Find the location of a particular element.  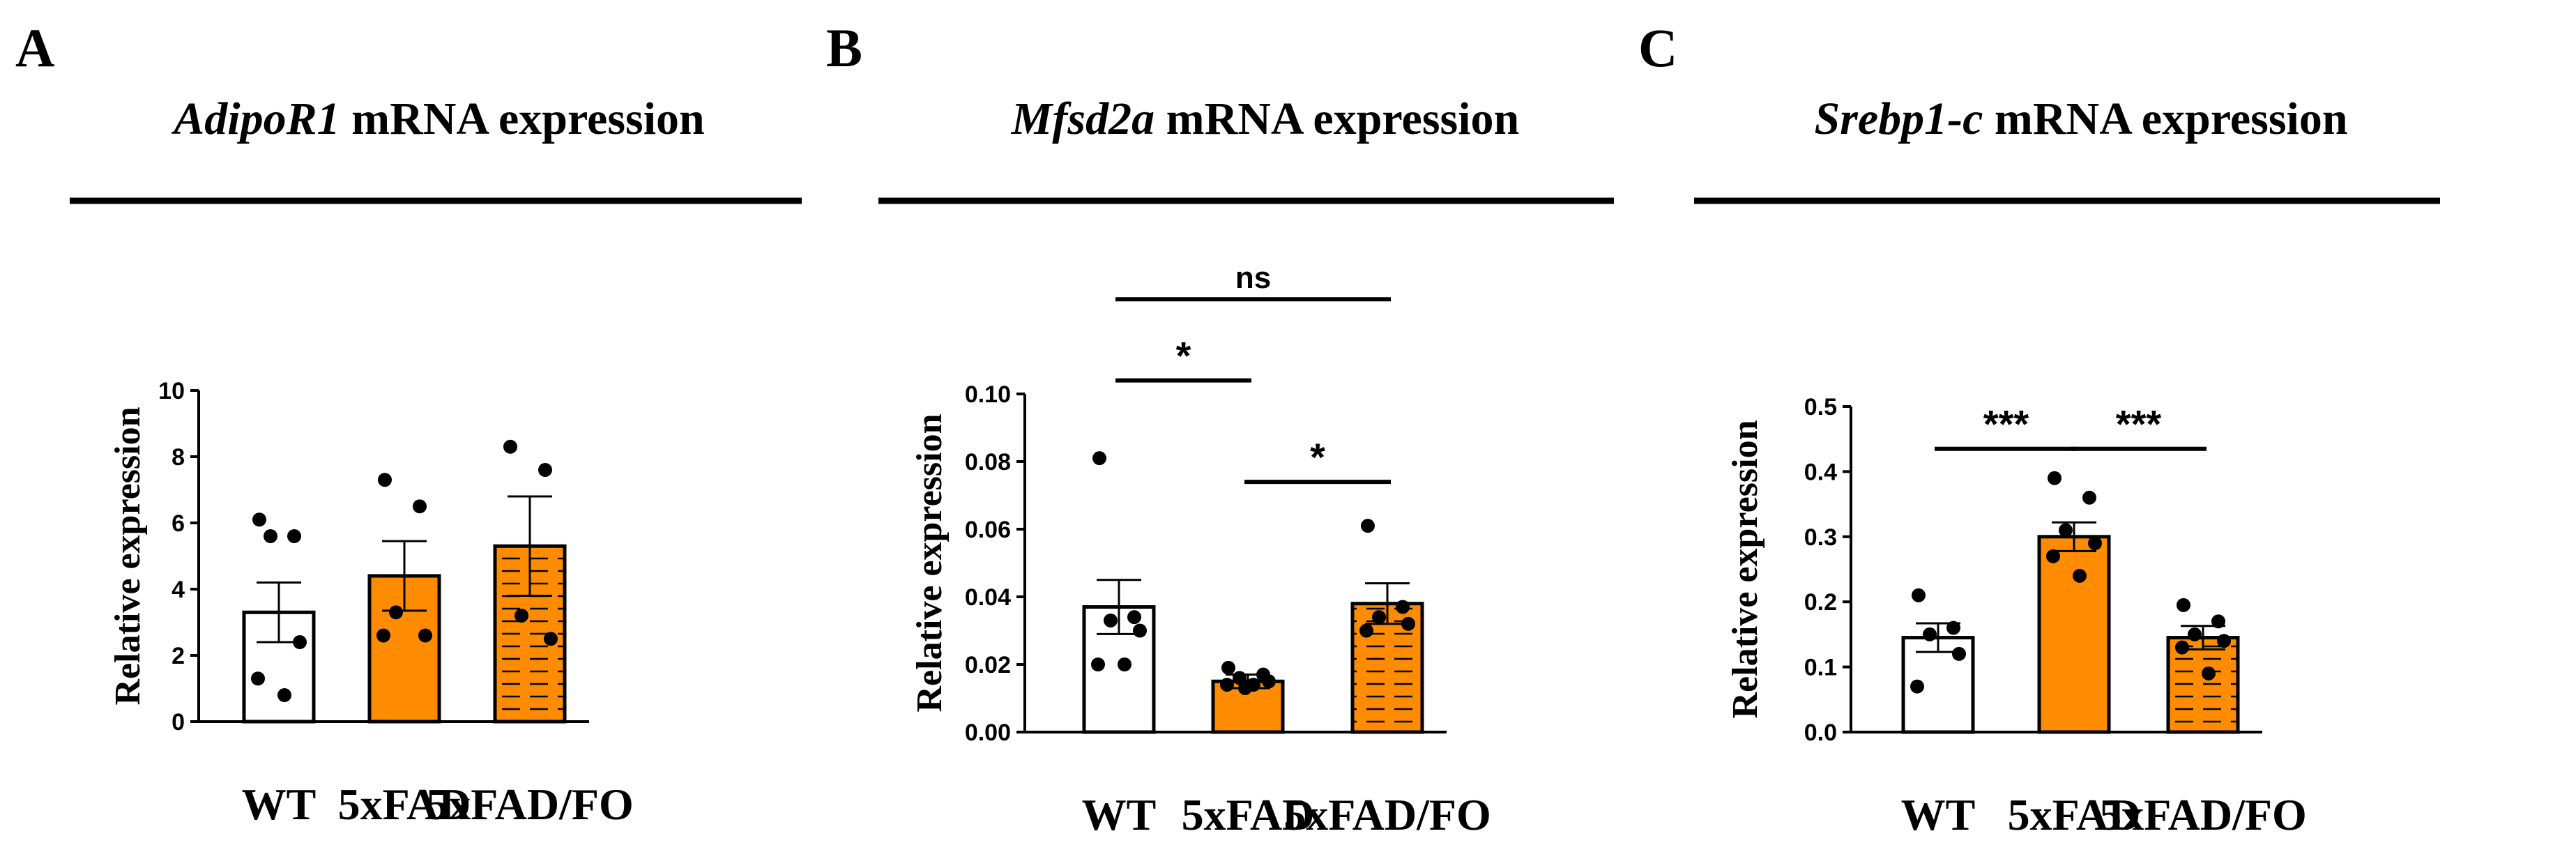

y-tick-label: 4 is located at coordinates (179, 590).